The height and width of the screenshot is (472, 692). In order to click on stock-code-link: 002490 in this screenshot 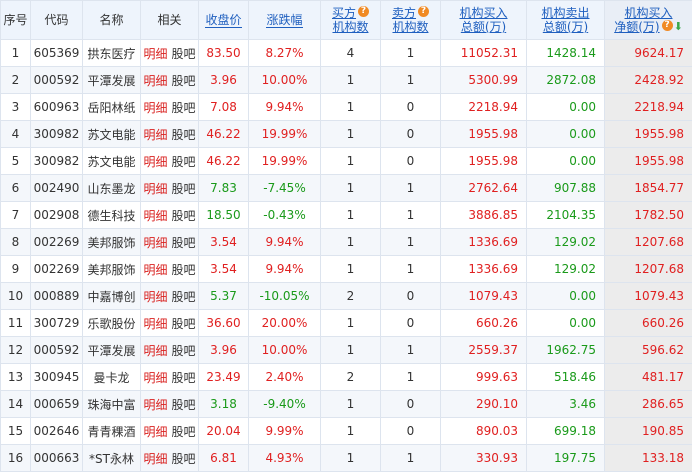, I will do `click(57, 188)`.